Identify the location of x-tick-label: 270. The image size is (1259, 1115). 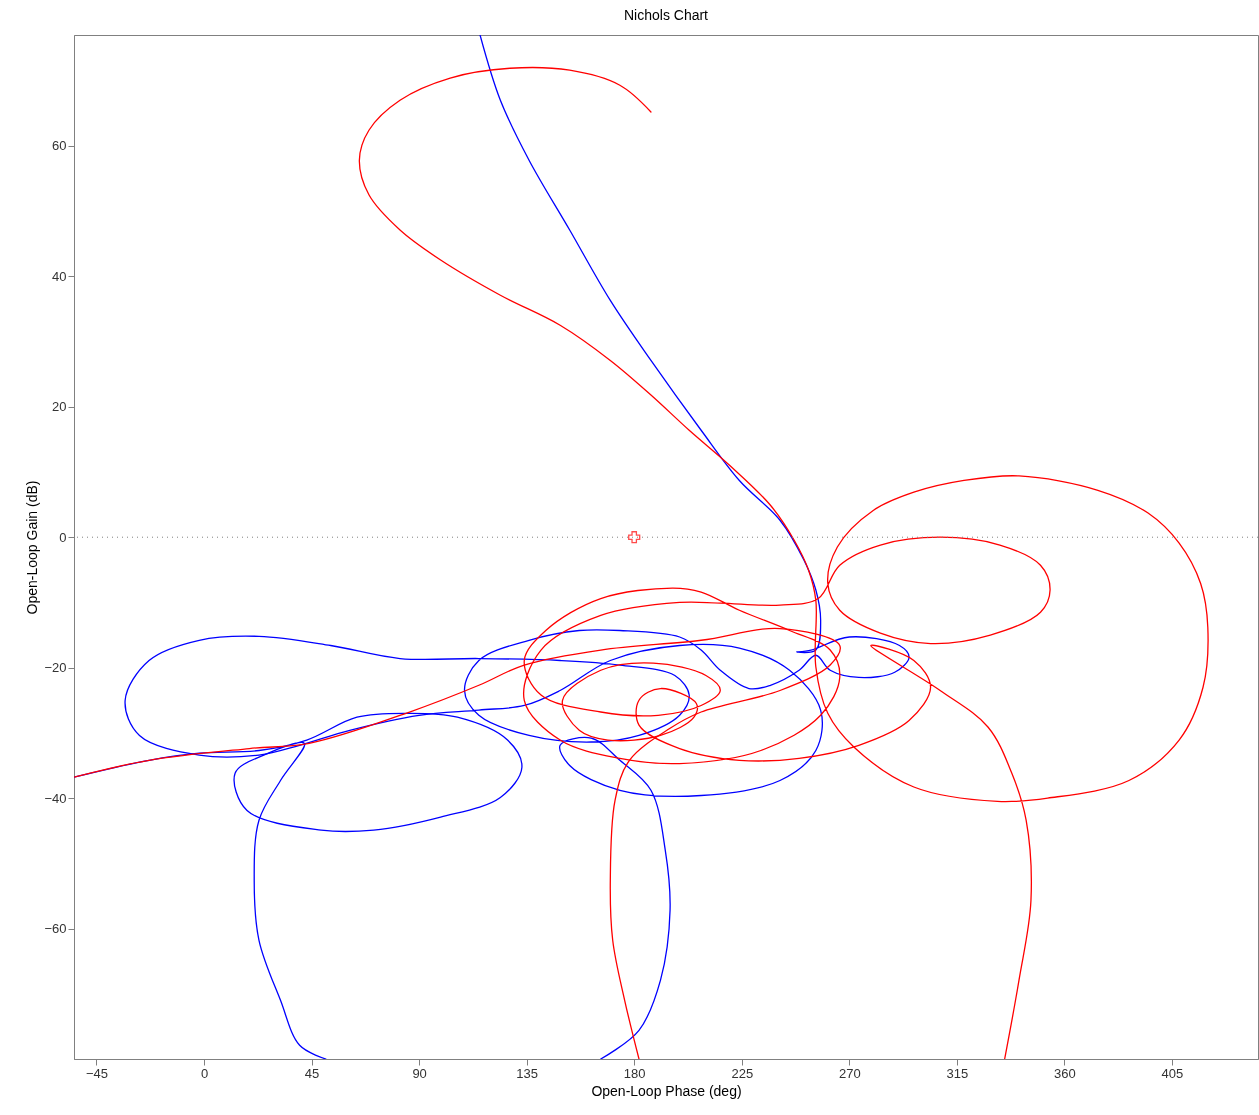
(849, 1073).